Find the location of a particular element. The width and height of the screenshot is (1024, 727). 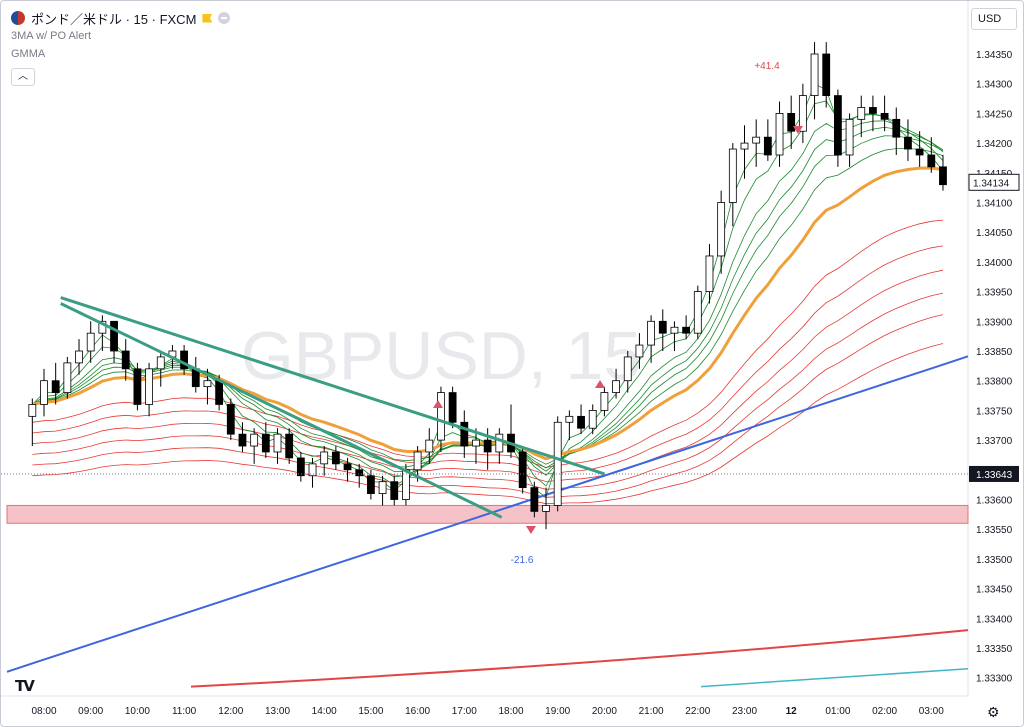

price-tick-label: 1.33750 is located at coordinates (994, 411).